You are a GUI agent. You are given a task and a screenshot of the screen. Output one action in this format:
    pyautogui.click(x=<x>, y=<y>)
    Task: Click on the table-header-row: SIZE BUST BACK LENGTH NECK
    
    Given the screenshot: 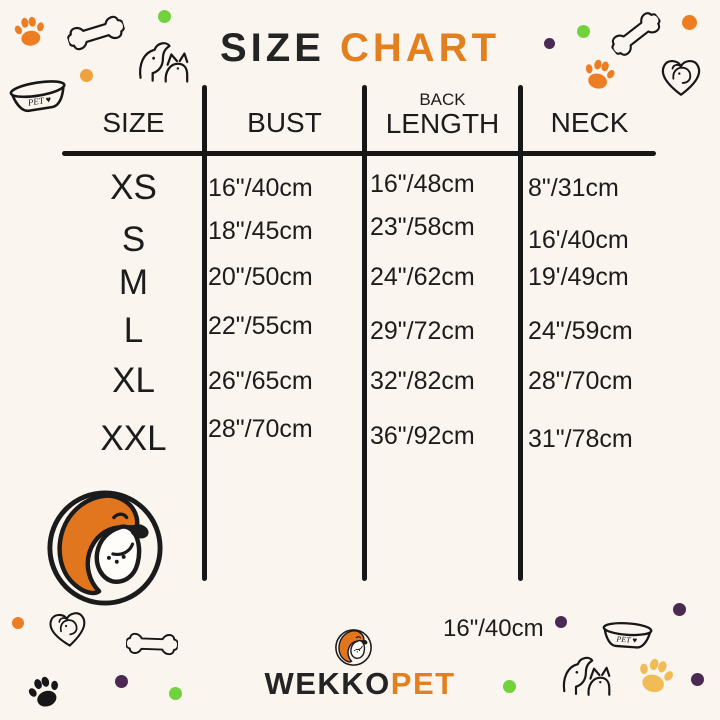 What is the action you would take?
    pyautogui.click(x=360, y=120)
    